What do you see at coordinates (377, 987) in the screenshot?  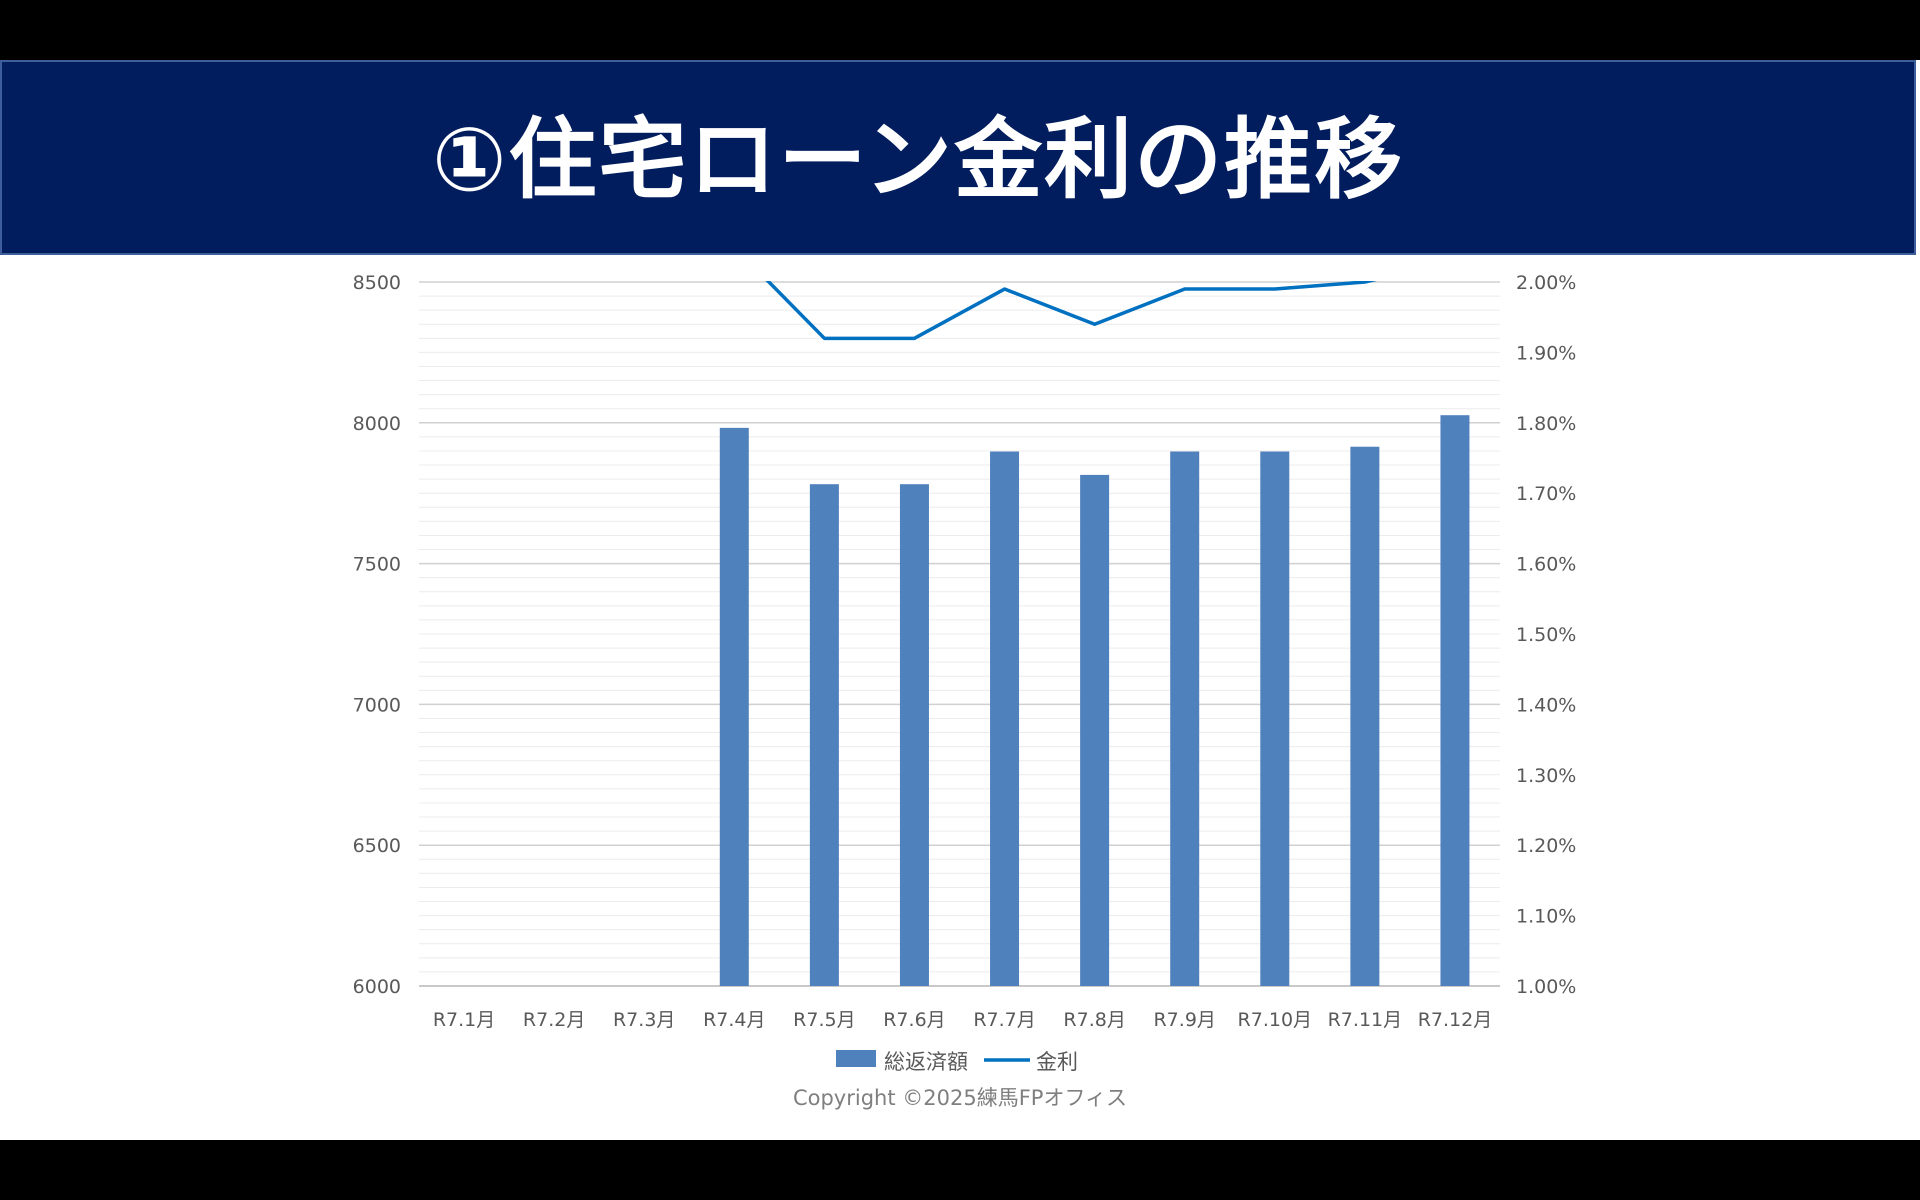 I see `y-left-tick-label: 6000` at bounding box center [377, 987].